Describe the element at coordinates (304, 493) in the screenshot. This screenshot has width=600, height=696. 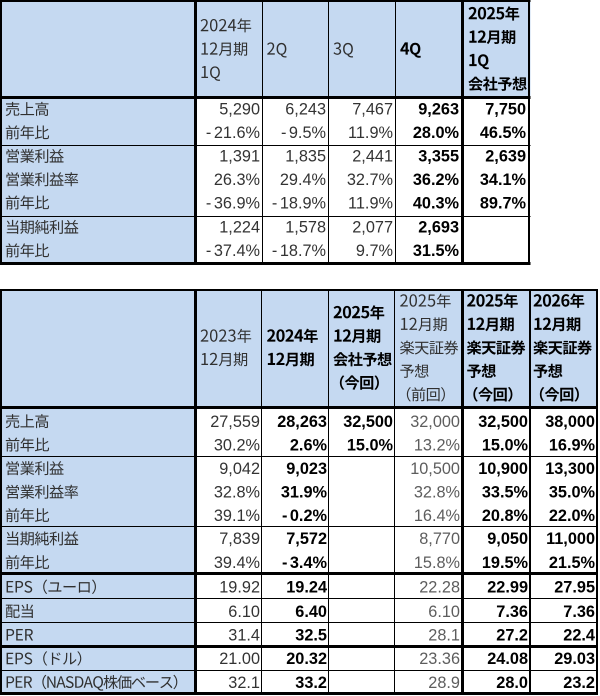
I see `svg-text: 31.9%` at that location.